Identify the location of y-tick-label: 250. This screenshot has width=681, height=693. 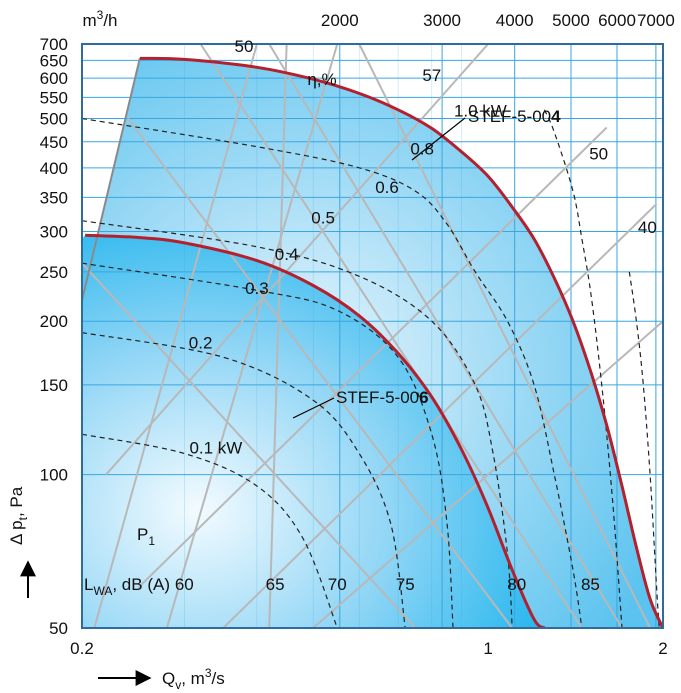
(54, 272).